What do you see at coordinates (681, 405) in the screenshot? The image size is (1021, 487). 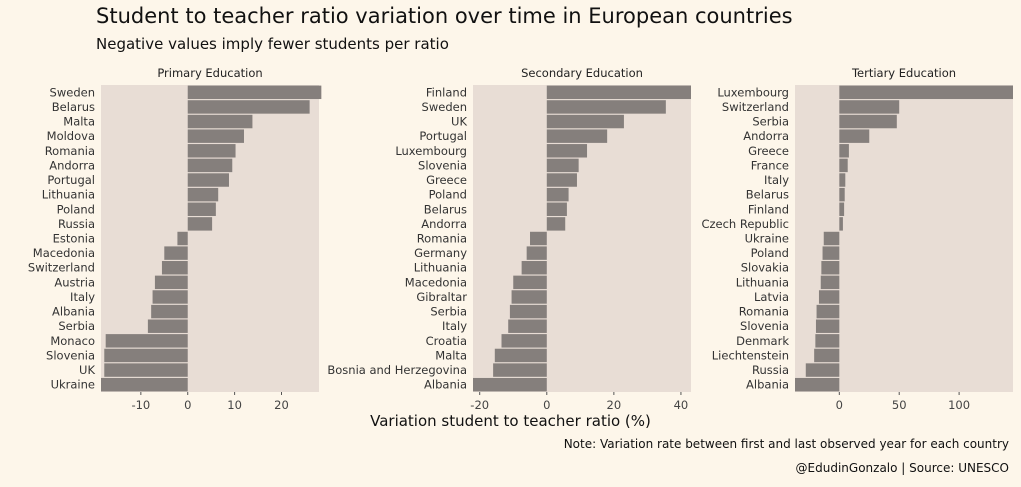 I see `tick-label: 40` at bounding box center [681, 405].